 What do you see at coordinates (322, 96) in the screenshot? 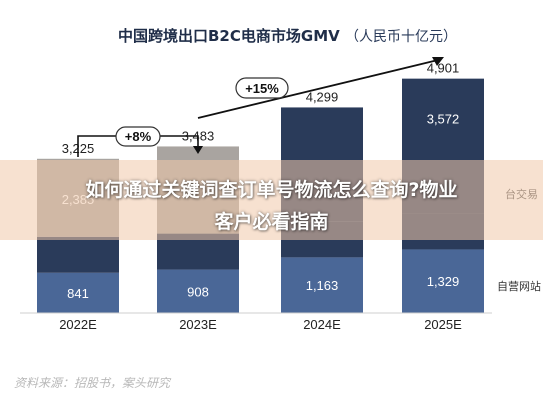
I see `bar-total-label: 4,299` at bounding box center [322, 96].